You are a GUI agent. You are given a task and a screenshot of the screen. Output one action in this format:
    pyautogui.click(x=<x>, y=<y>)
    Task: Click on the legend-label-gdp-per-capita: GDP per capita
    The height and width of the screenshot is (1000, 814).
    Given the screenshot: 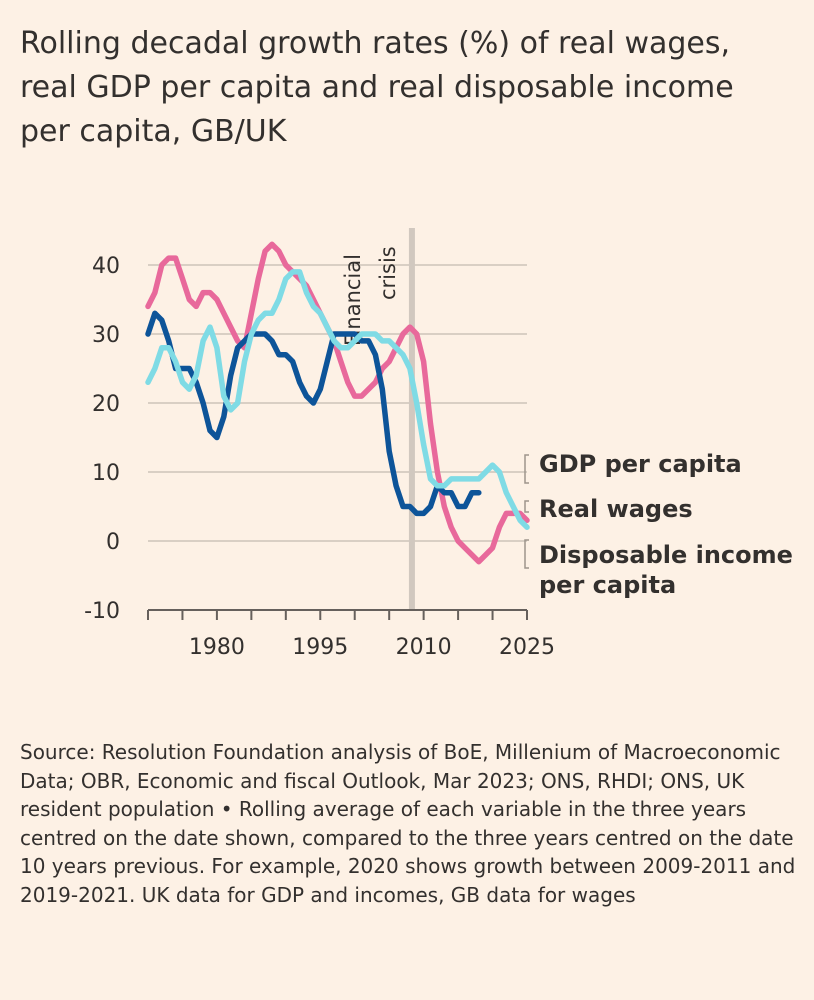 What is the action you would take?
    pyautogui.click(x=640, y=464)
    